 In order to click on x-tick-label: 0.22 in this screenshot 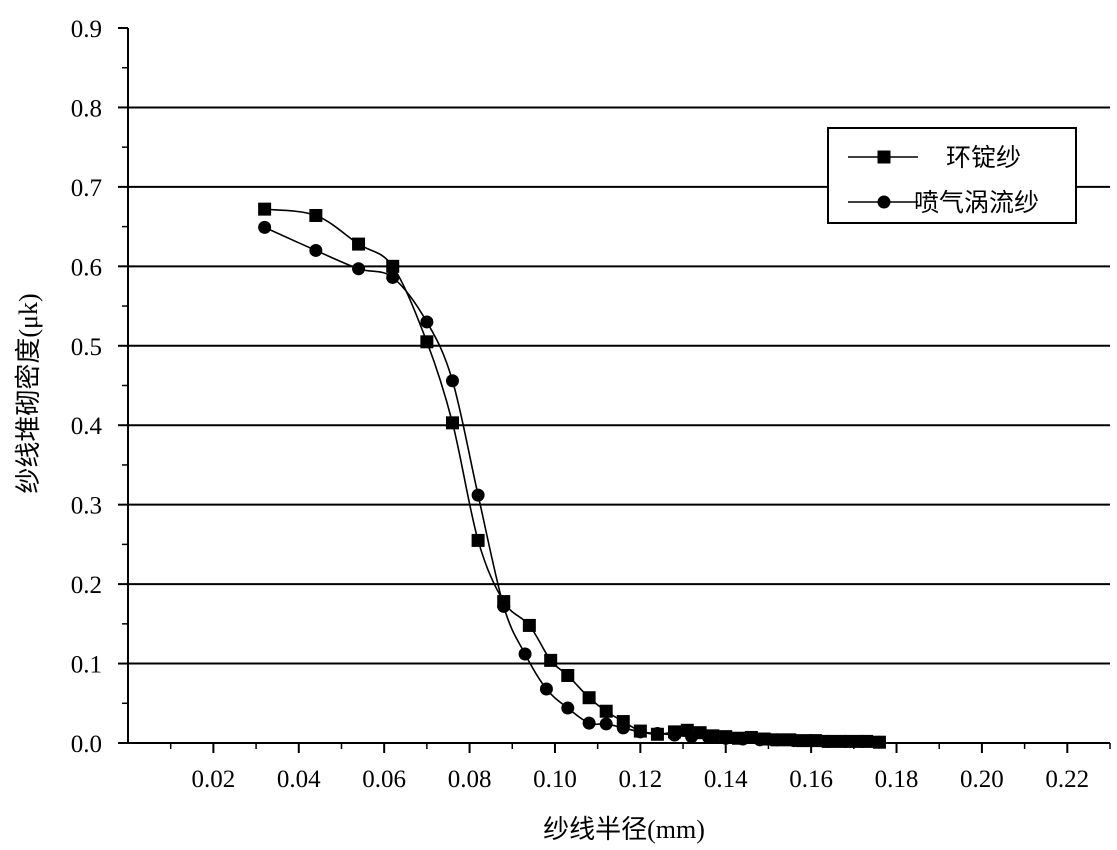, I will do `click(1067, 779)`.